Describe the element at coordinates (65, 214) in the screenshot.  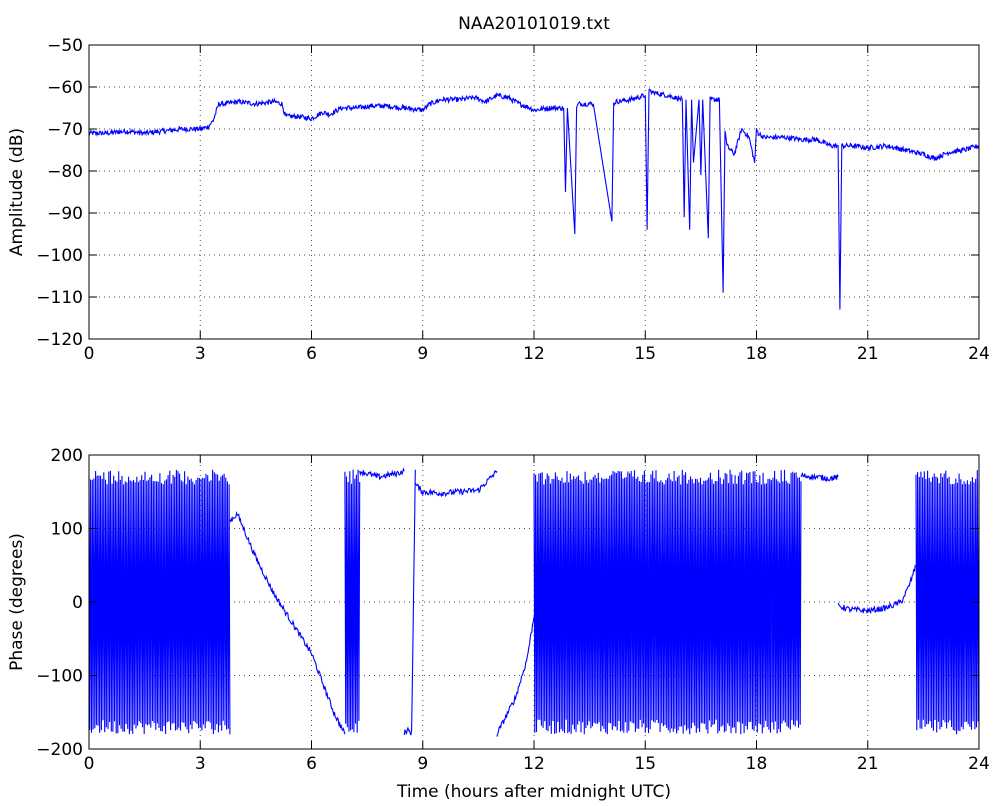
I see `y-tick-label: −90` at that location.